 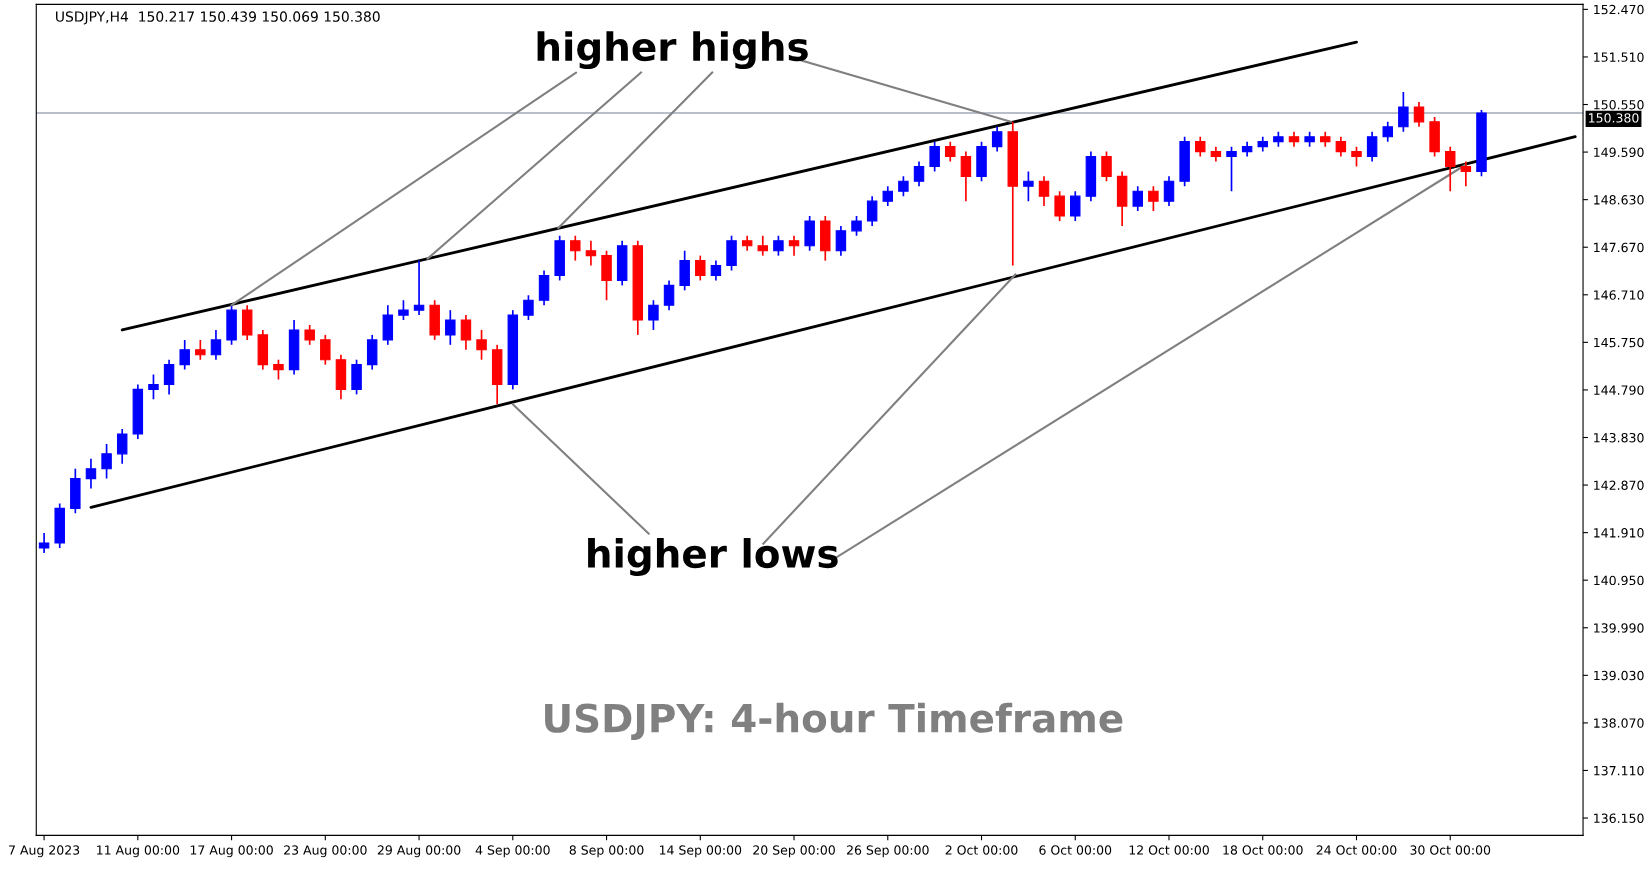 I want to click on y-tick-label: 139.990, so click(x=1619, y=628).